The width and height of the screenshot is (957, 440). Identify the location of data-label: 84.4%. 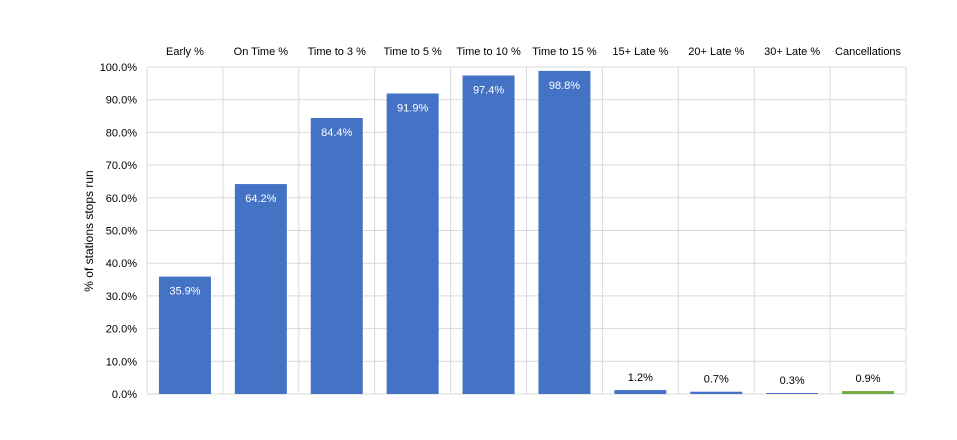
(336, 133).